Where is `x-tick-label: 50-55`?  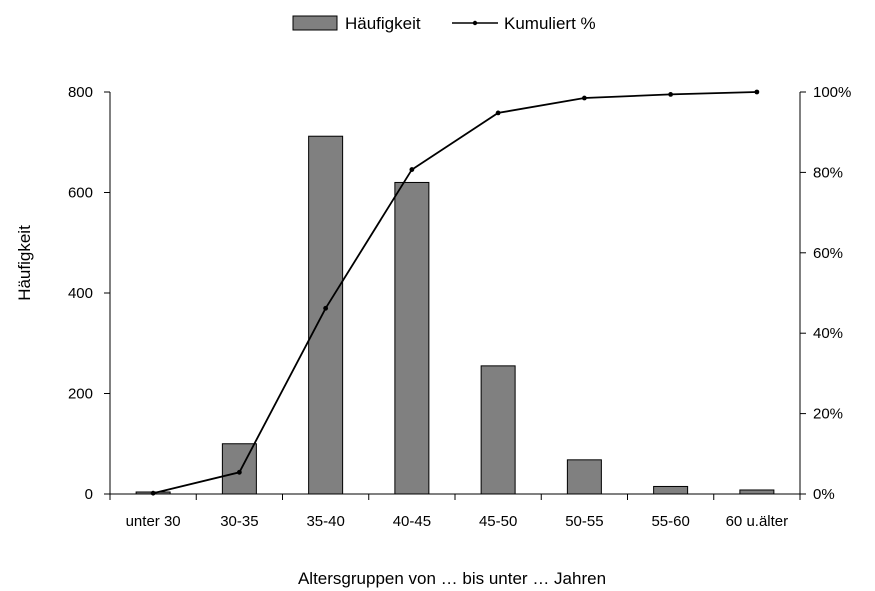
x-tick-label: 50-55 is located at coordinates (584, 521).